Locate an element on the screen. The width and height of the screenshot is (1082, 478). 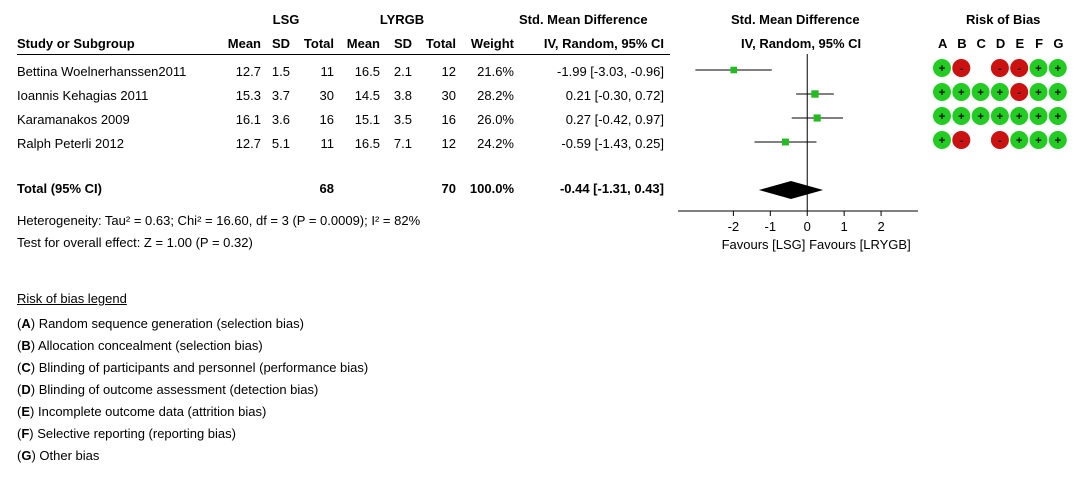
legend-letter: C is located at coordinates (26, 367).